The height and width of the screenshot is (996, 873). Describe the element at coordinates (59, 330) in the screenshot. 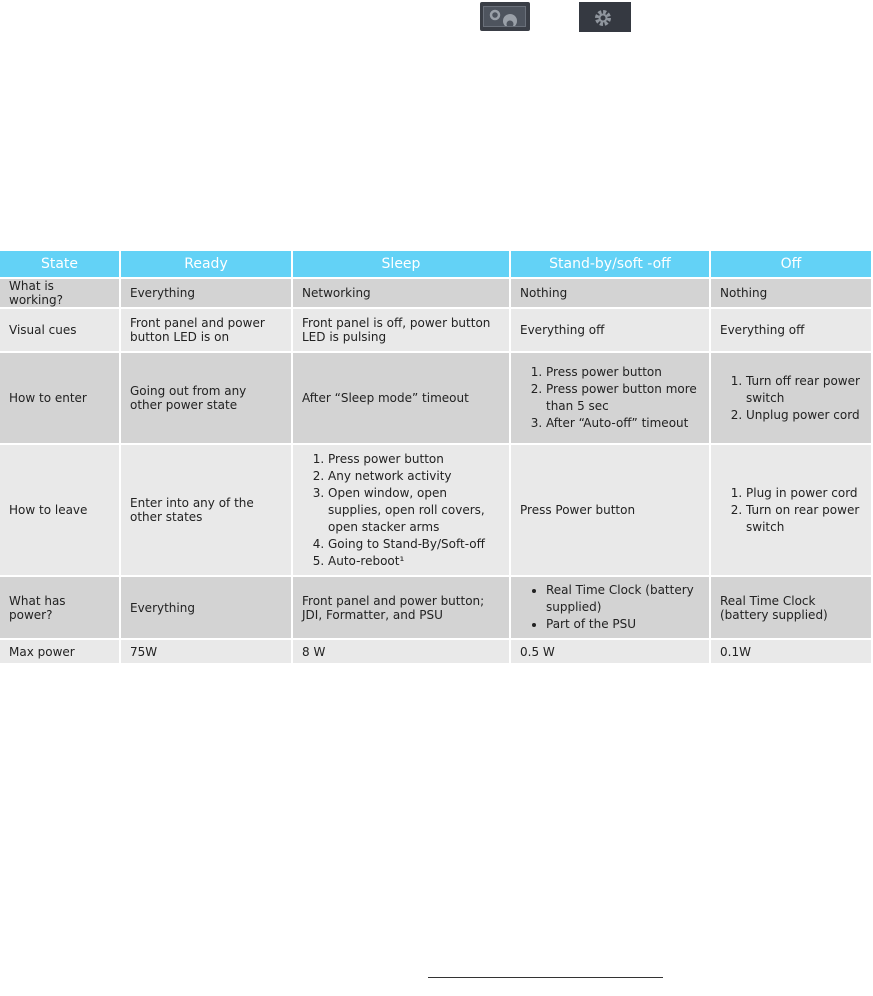

I see `row-label: Visual cues` at that location.